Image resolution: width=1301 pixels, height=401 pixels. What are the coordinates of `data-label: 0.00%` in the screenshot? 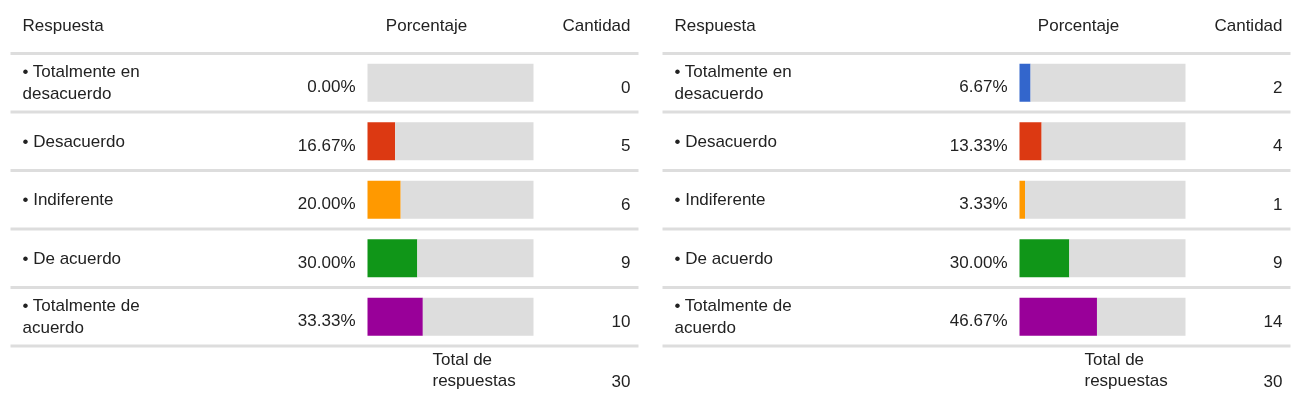 It's located at (331, 87).